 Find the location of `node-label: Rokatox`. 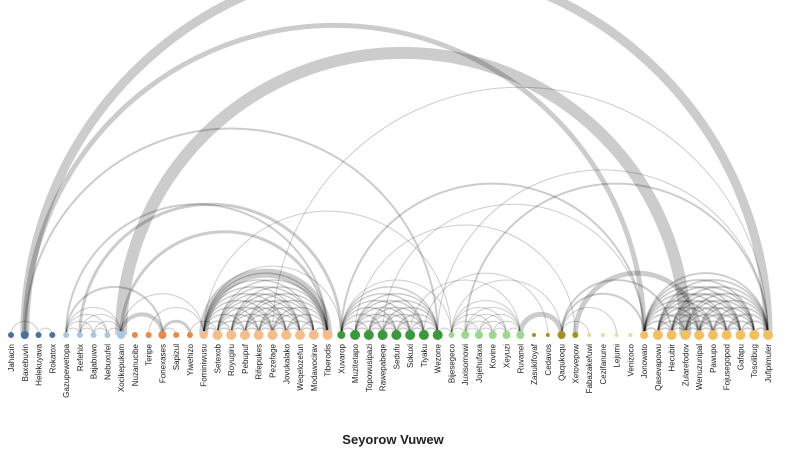

node-label: Rokatox is located at coordinates (52, 358).